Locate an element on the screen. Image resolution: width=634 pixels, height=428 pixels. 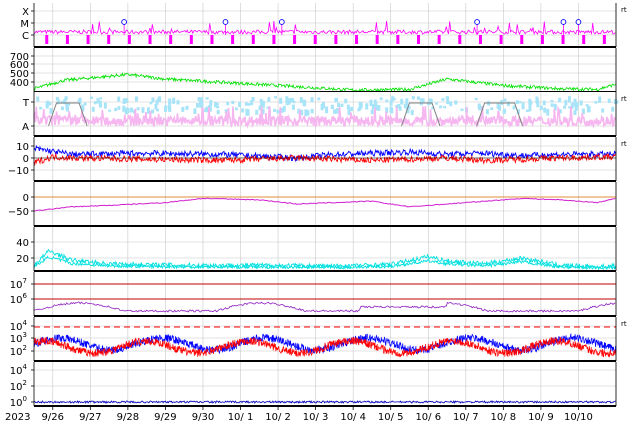
x-tick-label: 10/ 2 is located at coordinates (278, 417).